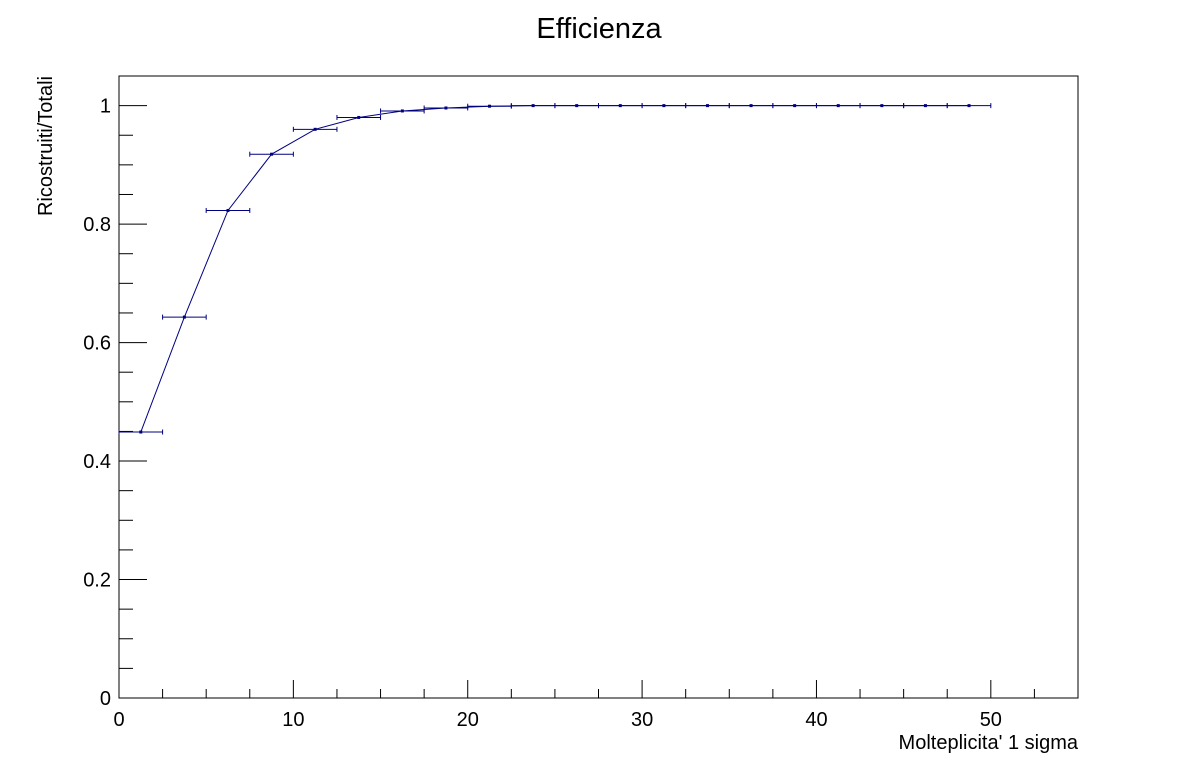 The height and width of the screenshot is (776, 1198). Describe the element at coordinates (991, 720) in the screenshot. I see `x-tick-label: 50` at that location.